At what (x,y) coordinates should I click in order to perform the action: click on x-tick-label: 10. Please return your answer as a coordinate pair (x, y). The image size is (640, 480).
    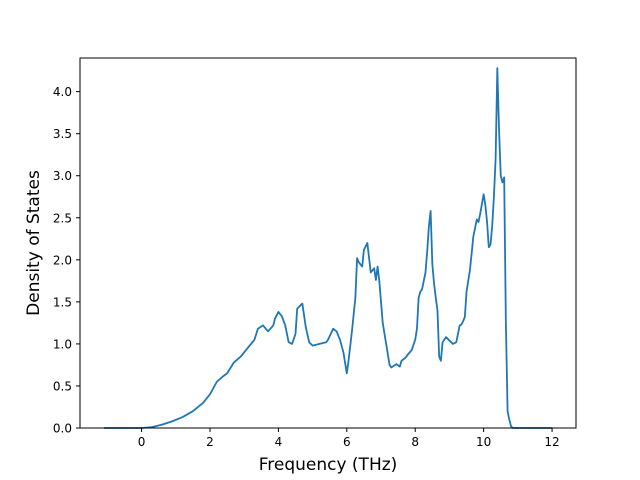
    Looking at the image, I should click on (483, 442).